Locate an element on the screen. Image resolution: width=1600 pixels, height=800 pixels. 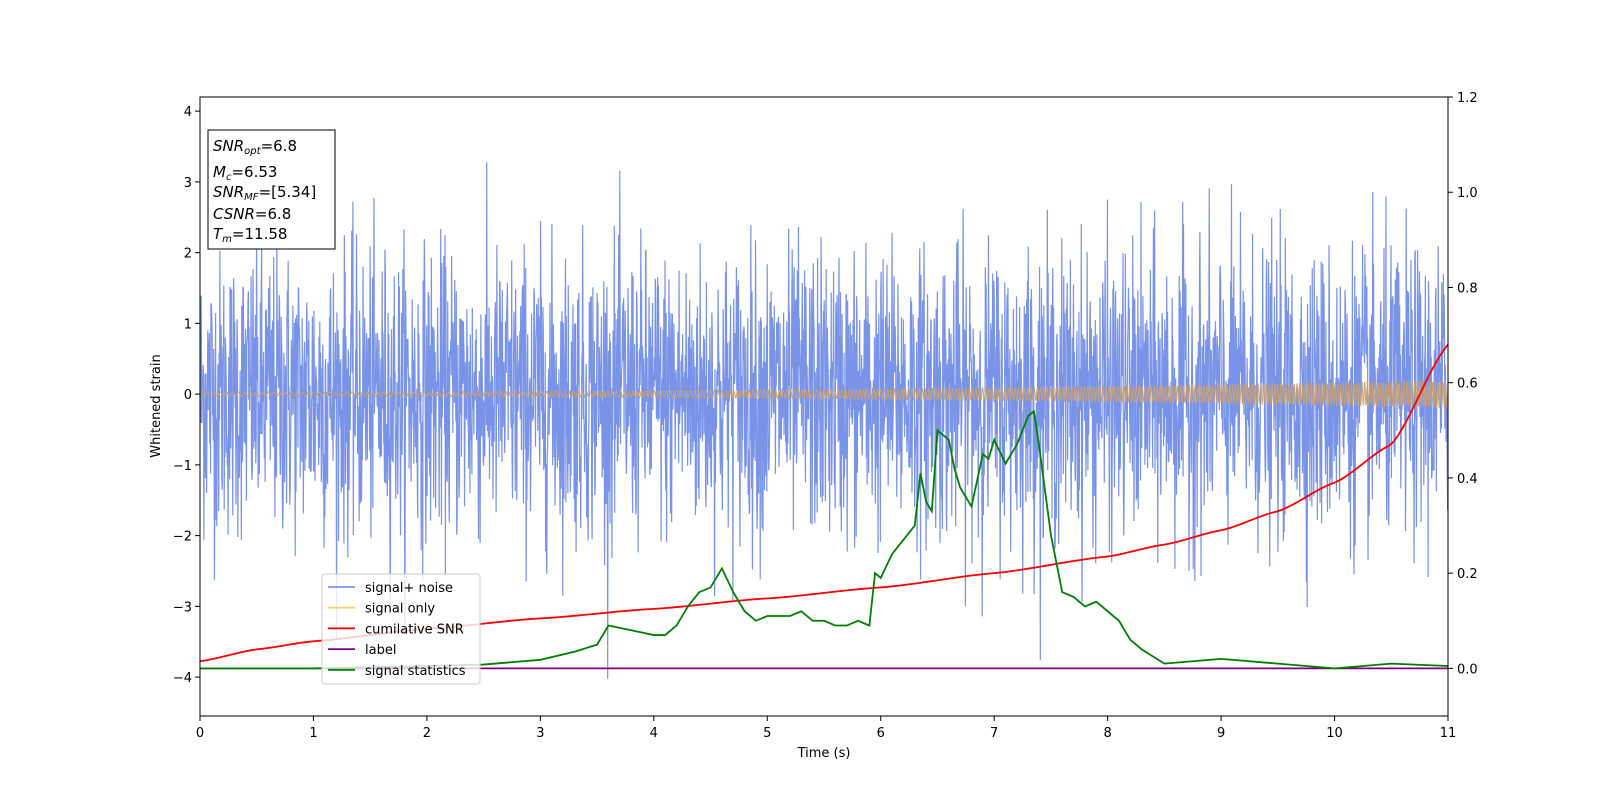
y-right-tick-label: 1.0 is located at coordinates (1467, 193).